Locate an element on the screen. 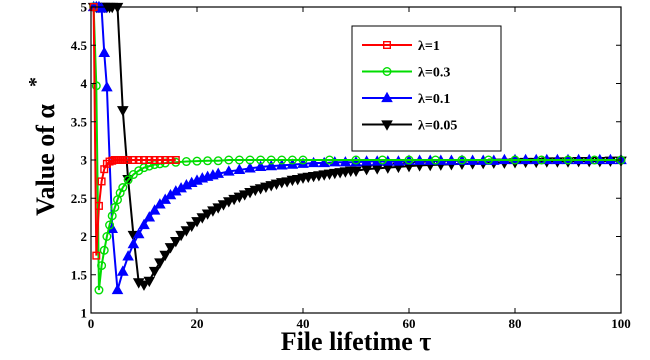 The height and width of the screenshot is (360, 650). x-tick-label: 80 is located at coordinates (515, 323).